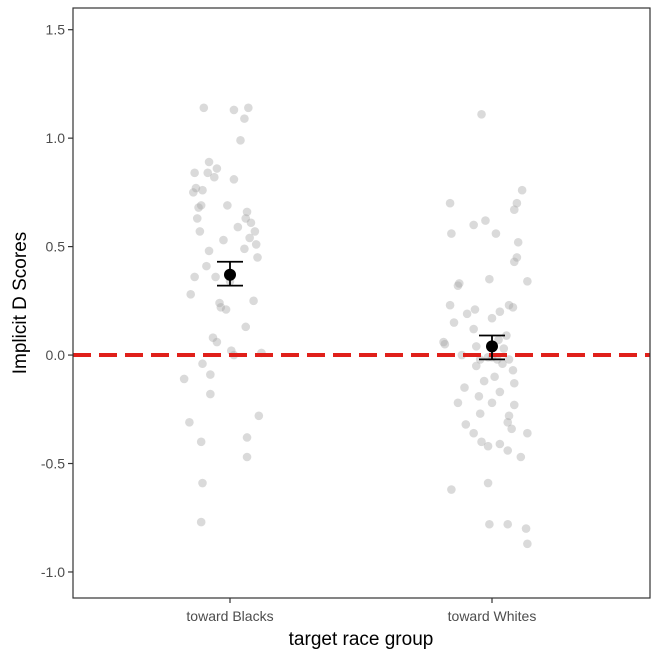  I want to click on summary-layer, so click(361, 310).